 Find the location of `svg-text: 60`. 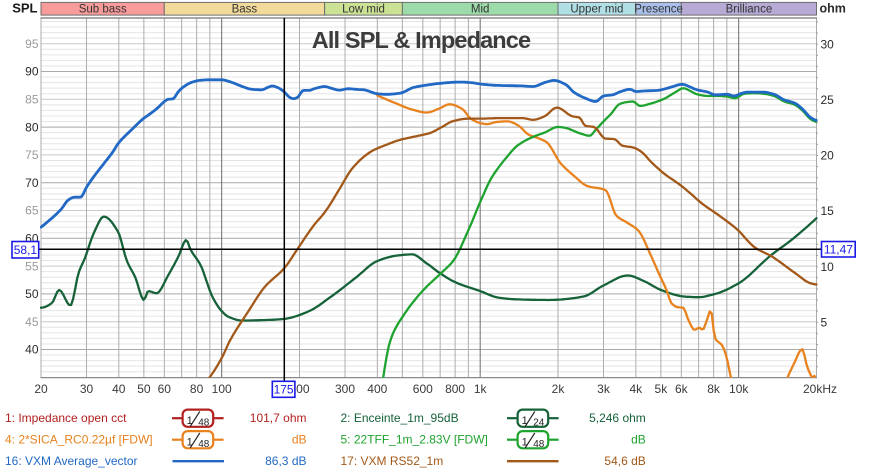

svg-text: 60 is located at coordinates (165, 389).